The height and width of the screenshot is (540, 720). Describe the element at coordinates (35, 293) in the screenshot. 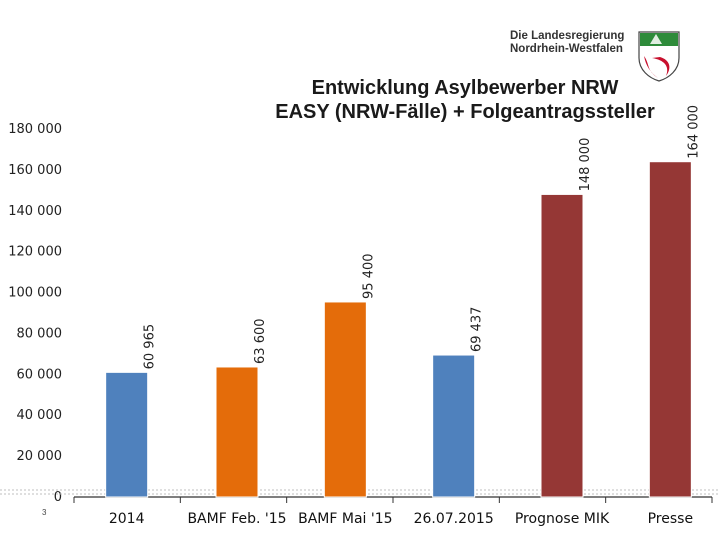

I see `y-tick-label: 100 000` at that location.